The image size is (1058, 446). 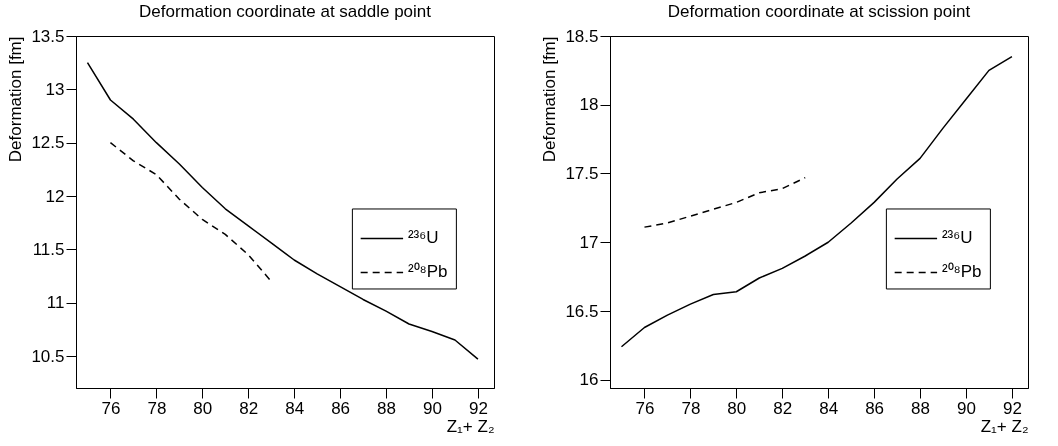 I want to click on chart-title: Deformation coordinate at scission point, so click(x=819, y=11).